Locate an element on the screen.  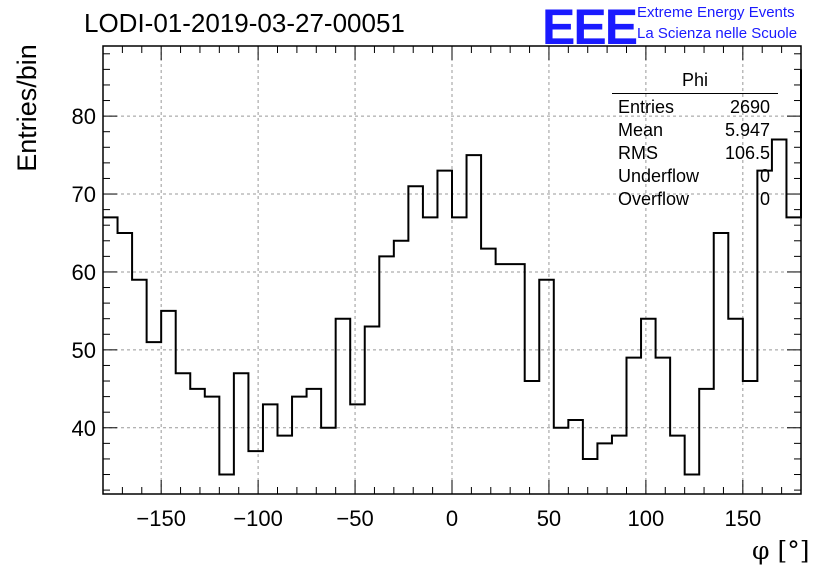
y-tick-label: 40 is located at coordinates (84, 428).